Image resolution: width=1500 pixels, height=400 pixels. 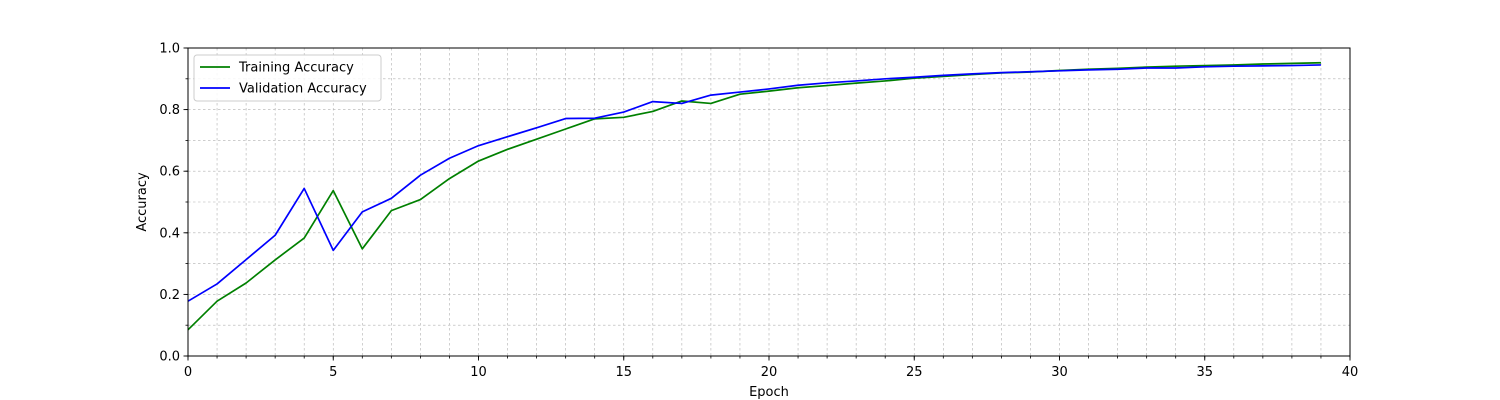 I want to click on legend-label: Validation Accuracy, so click(x=303, y=89).